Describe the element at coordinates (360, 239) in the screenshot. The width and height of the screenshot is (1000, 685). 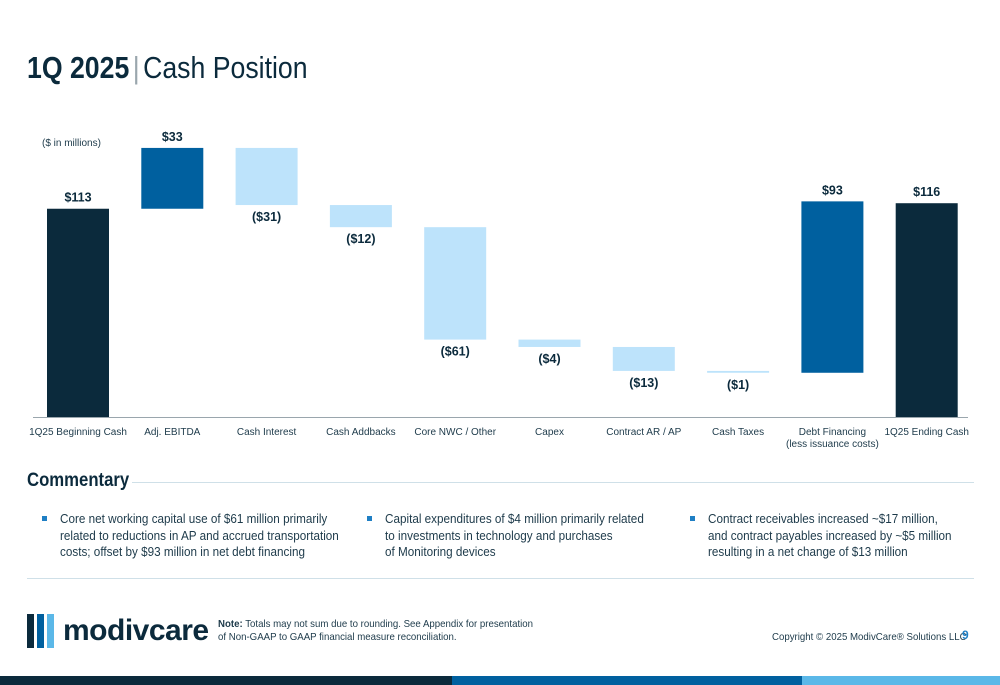
I see `data-label: ($12)` at that location.